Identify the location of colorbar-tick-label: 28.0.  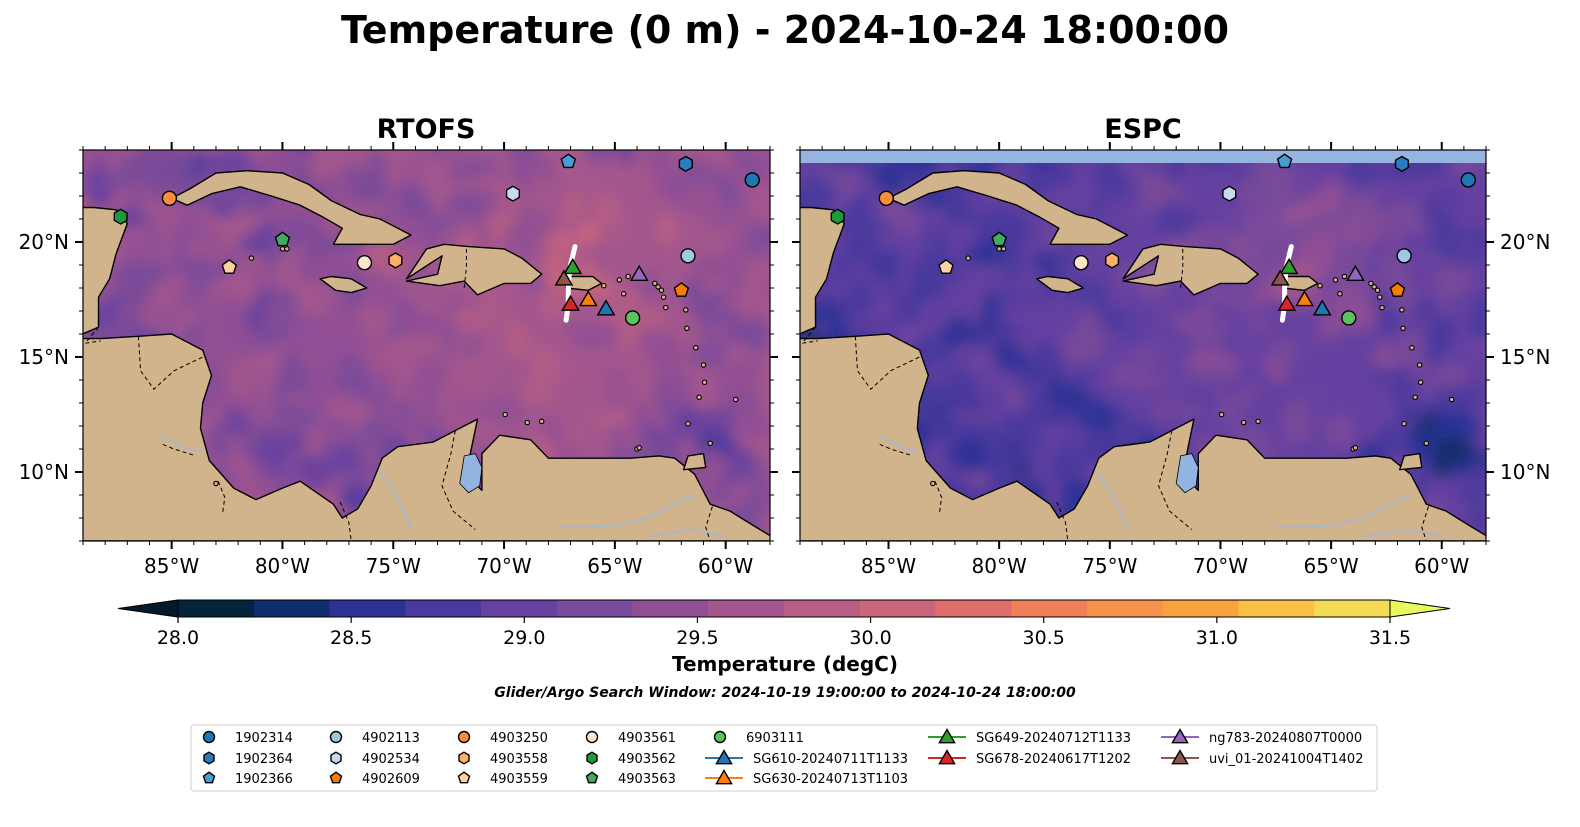
(178, 638).